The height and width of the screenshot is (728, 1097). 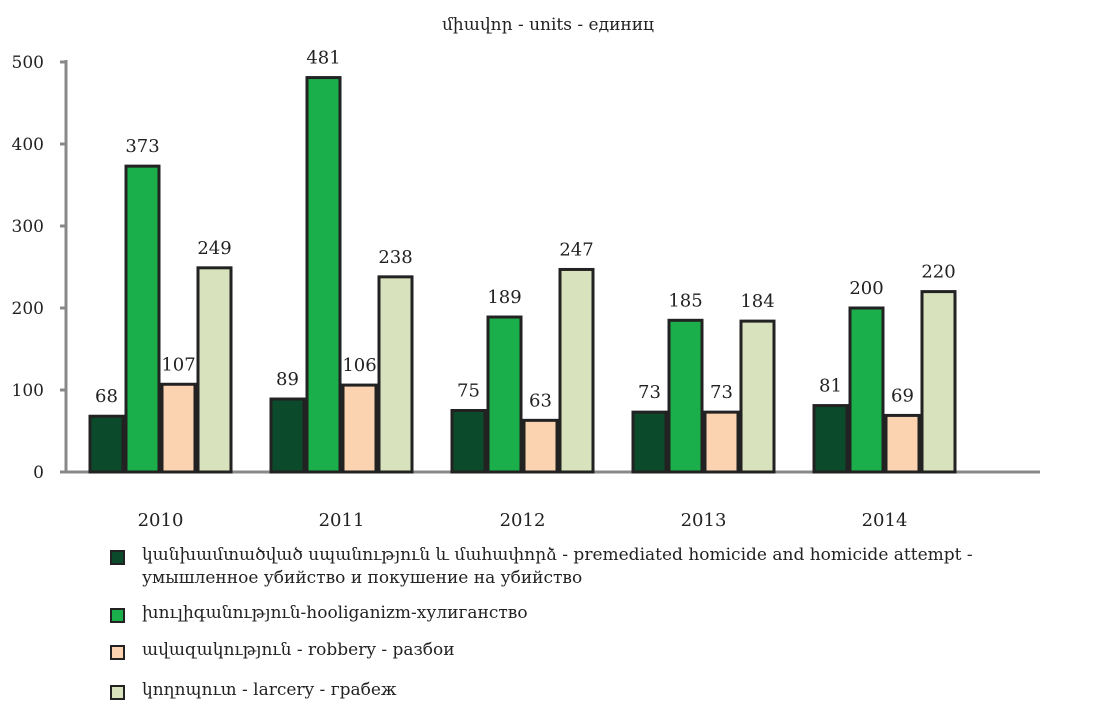 What do you see at coordinates (161, 520) in the screenshot?
I see `x-tick-label: 2010` at bounding box center [161, 520].